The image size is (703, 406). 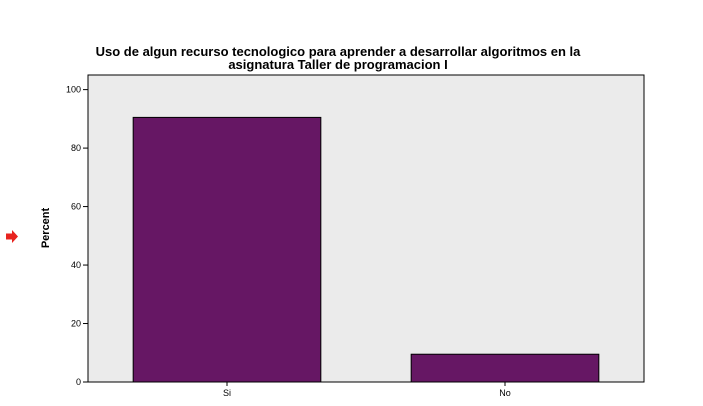 What do you see at coordinates (78, 382) in the screenshot?
I see `y-tick-label-0: 0` at bounding box center [78, 382].